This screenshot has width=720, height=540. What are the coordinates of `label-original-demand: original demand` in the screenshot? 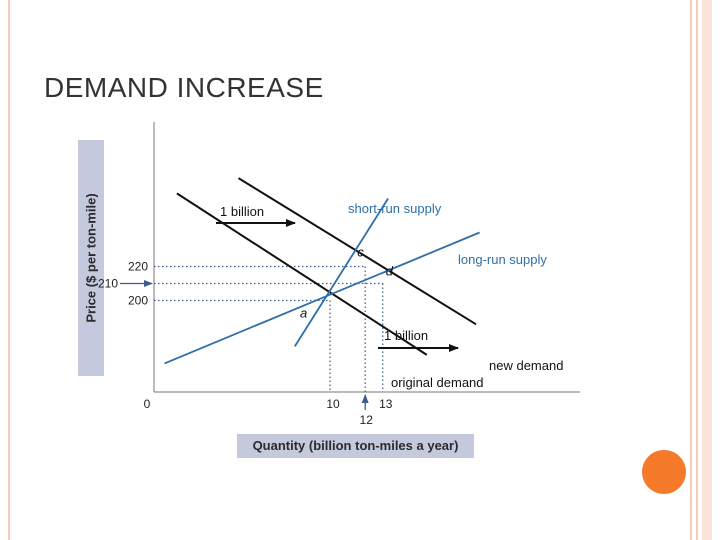 It's located at (437, 382).